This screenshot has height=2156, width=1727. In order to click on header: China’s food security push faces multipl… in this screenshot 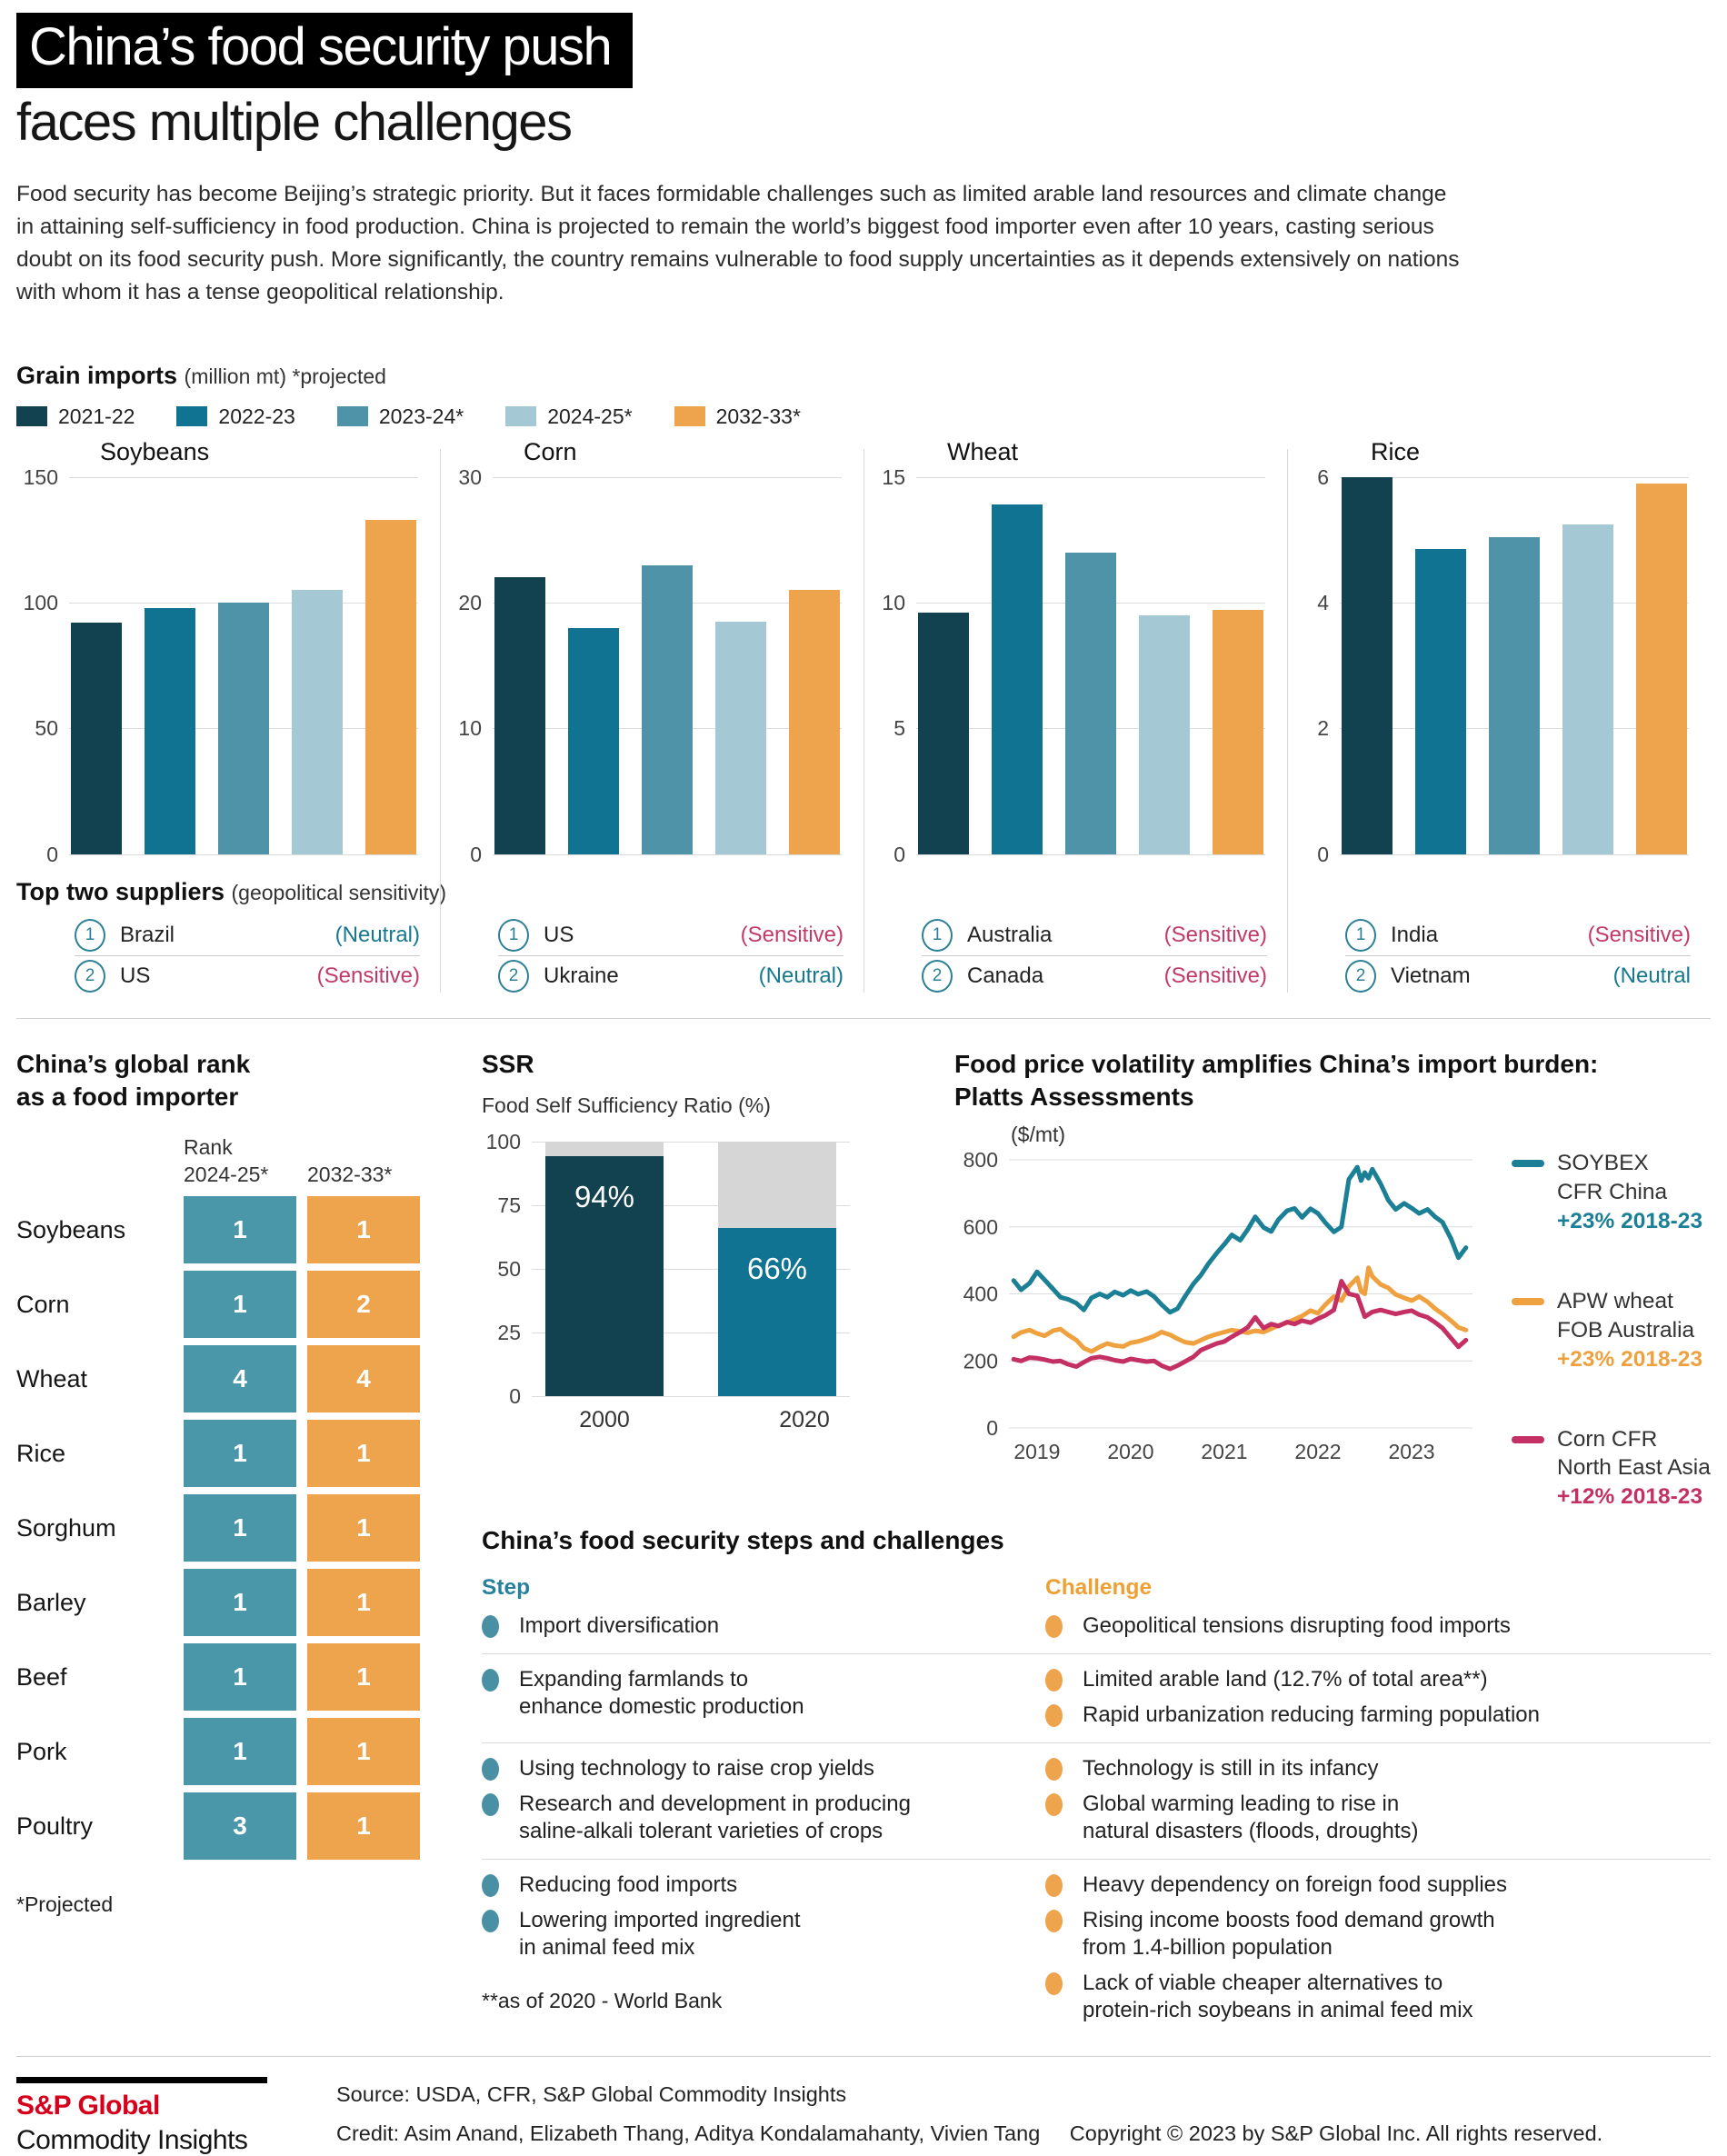, I will do `click(863, 161)`.